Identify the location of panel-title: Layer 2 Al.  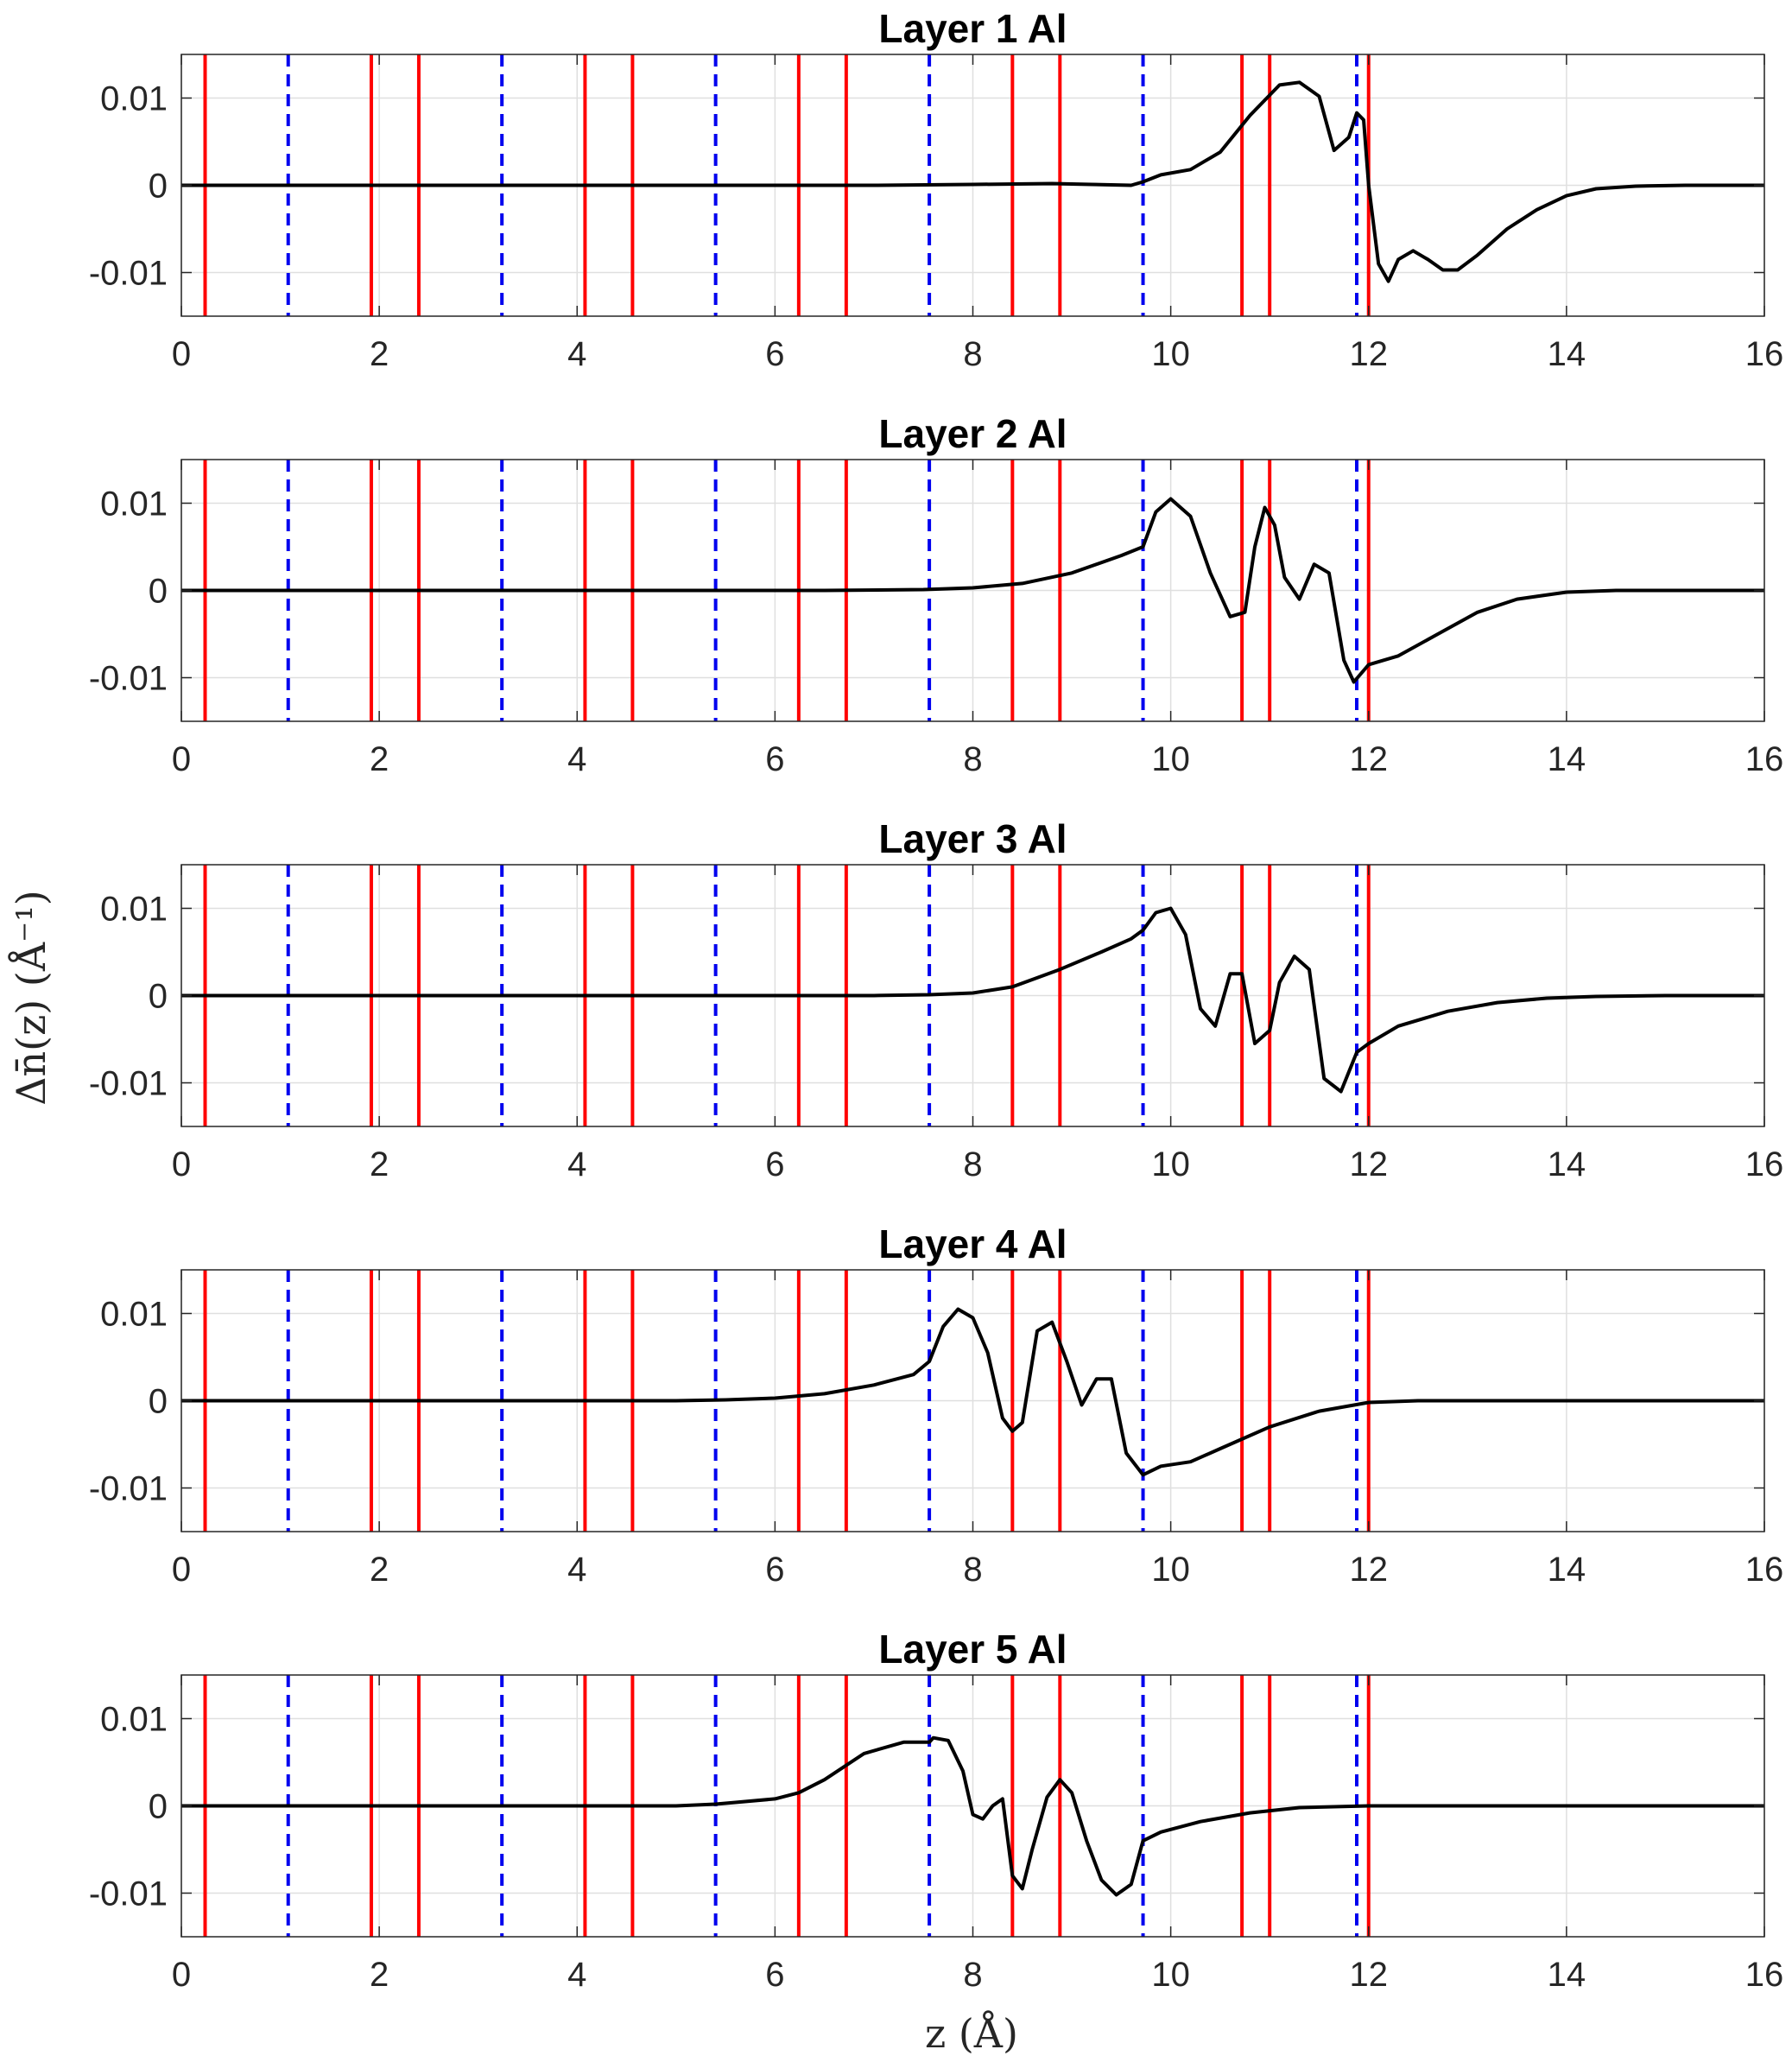
(973, 433).